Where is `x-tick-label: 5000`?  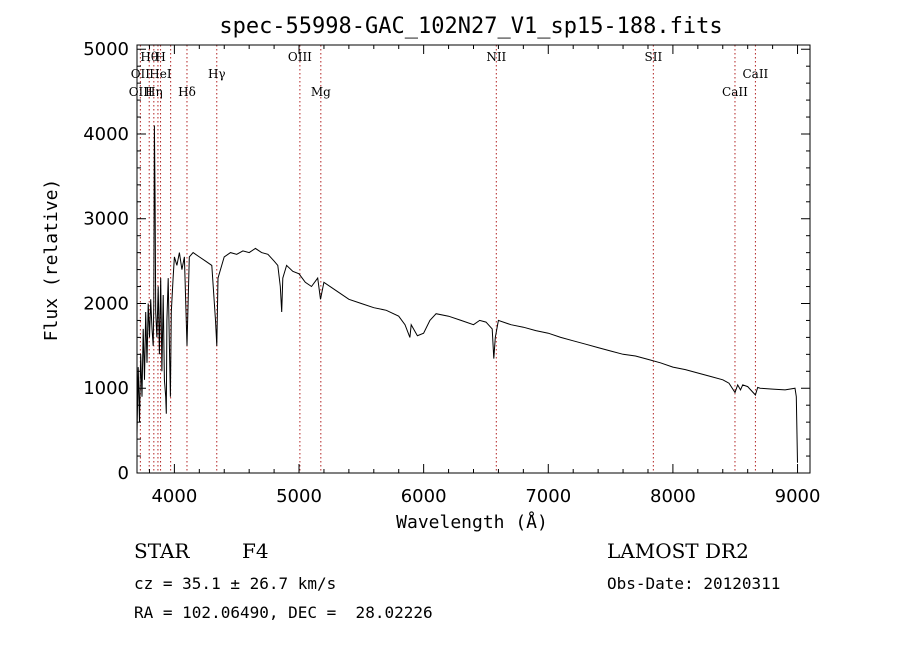 x-tick-label: 5000 is located at coordinates (299, 496).